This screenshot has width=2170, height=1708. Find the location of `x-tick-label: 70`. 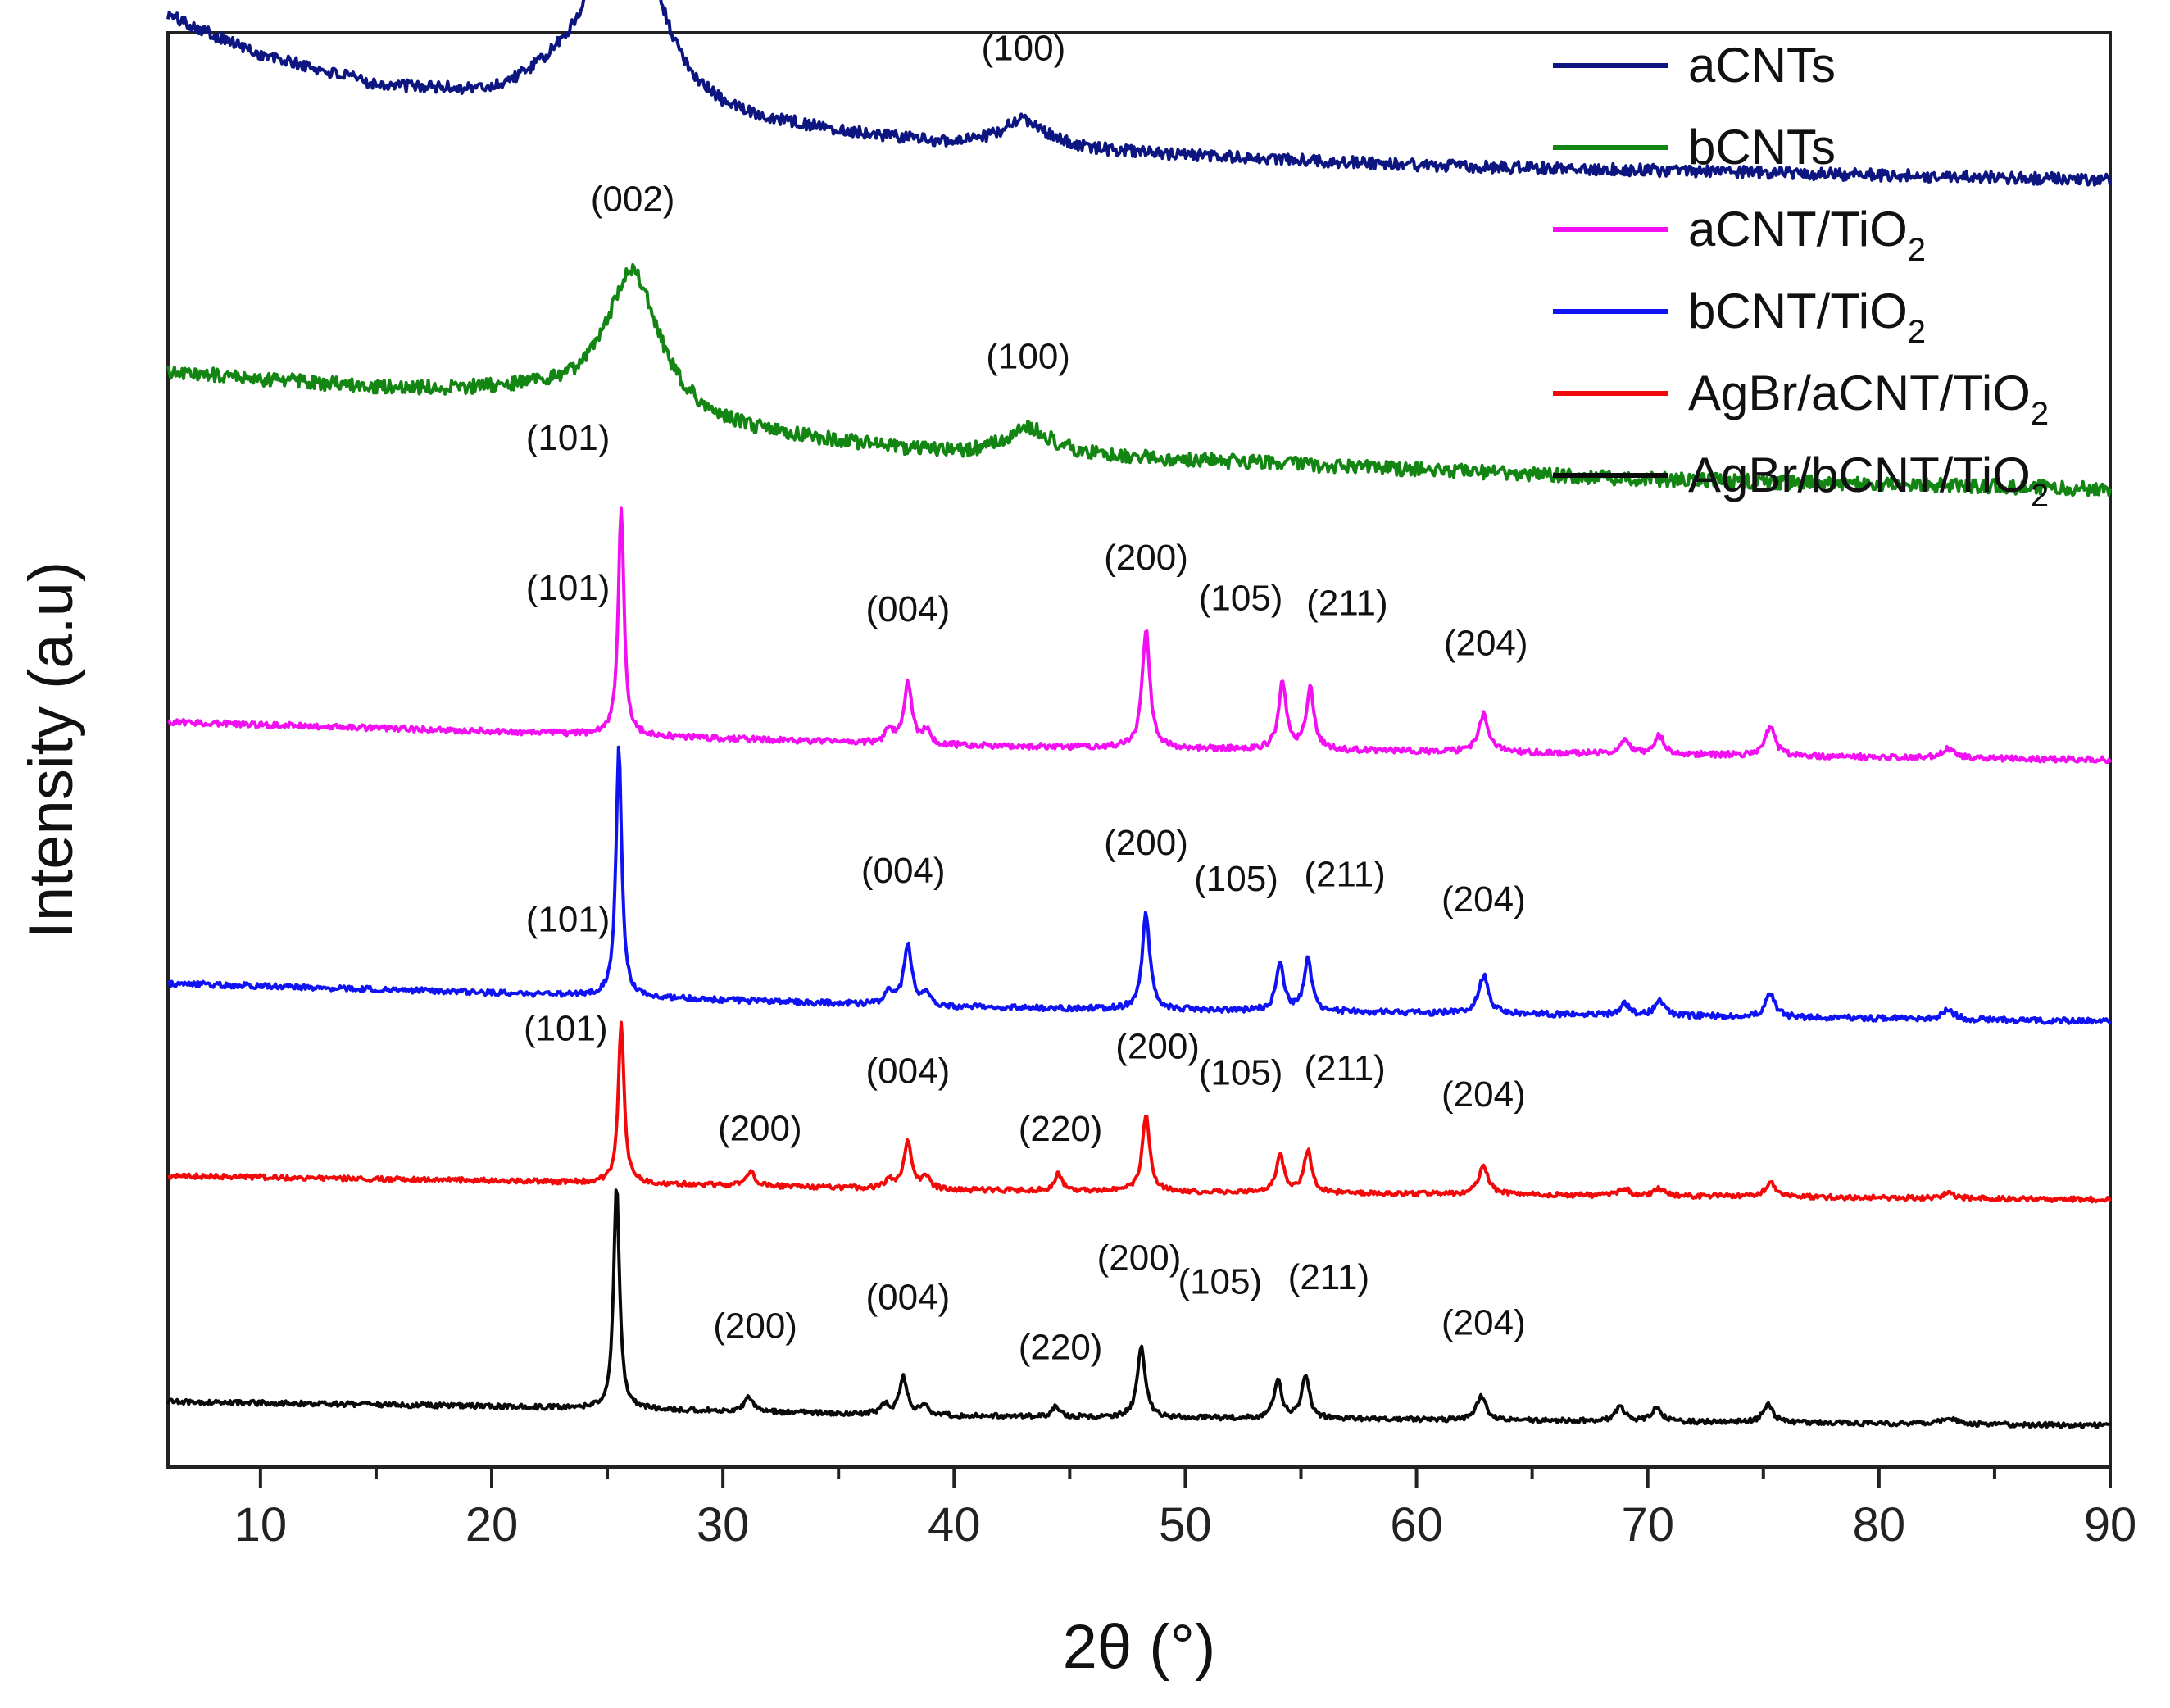

x-tick-label: 70 is located at coordinates (1647, 1524).